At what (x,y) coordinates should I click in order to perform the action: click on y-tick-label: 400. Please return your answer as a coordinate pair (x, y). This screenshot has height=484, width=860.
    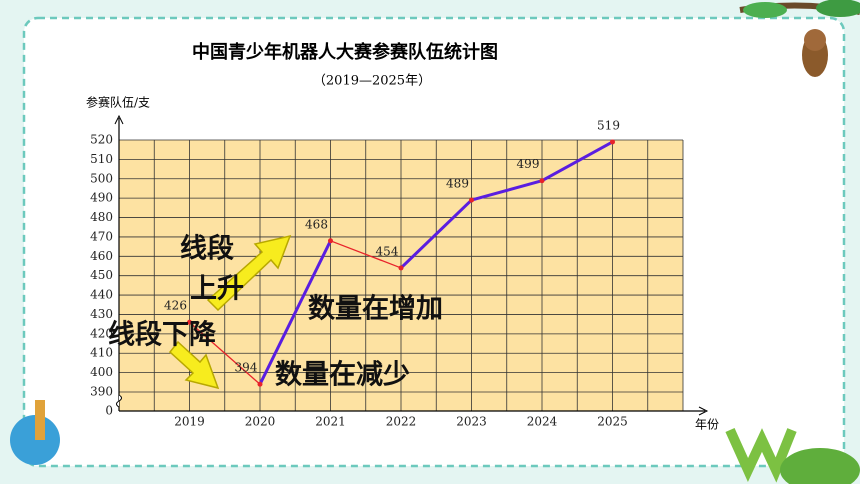
    Looking at the image, I should click on (101, 372).